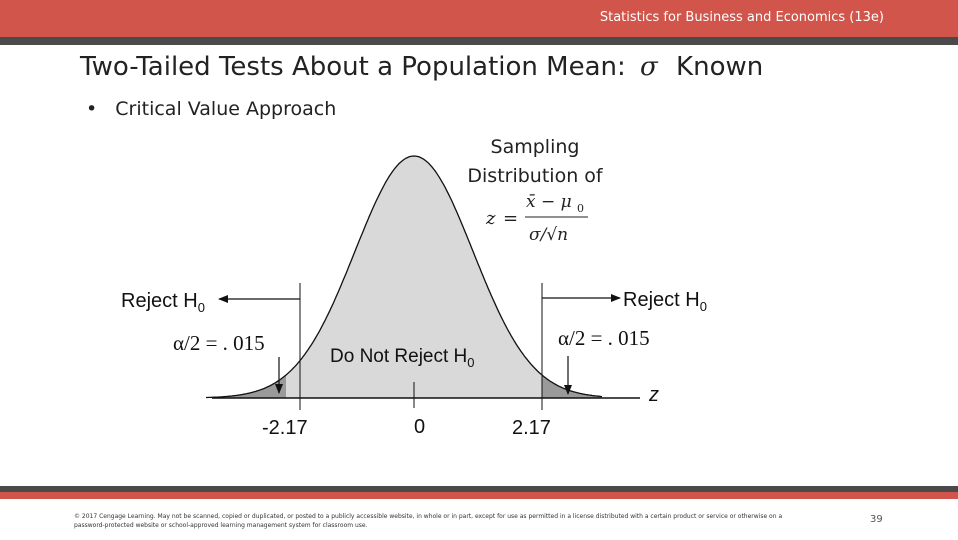  What do you see at coordinates (399, 356) in the screenshot?
I see `do-not-reject-text: Do Not Reject H` at bounding box center [399, 356].